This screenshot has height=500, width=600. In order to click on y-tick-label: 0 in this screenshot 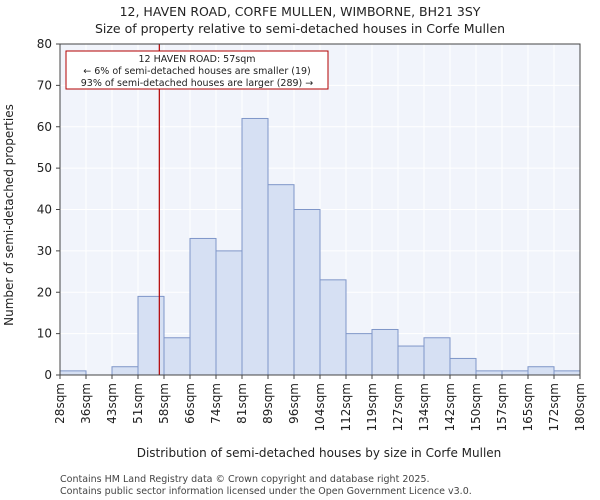, I will do `click(48, 375)`.